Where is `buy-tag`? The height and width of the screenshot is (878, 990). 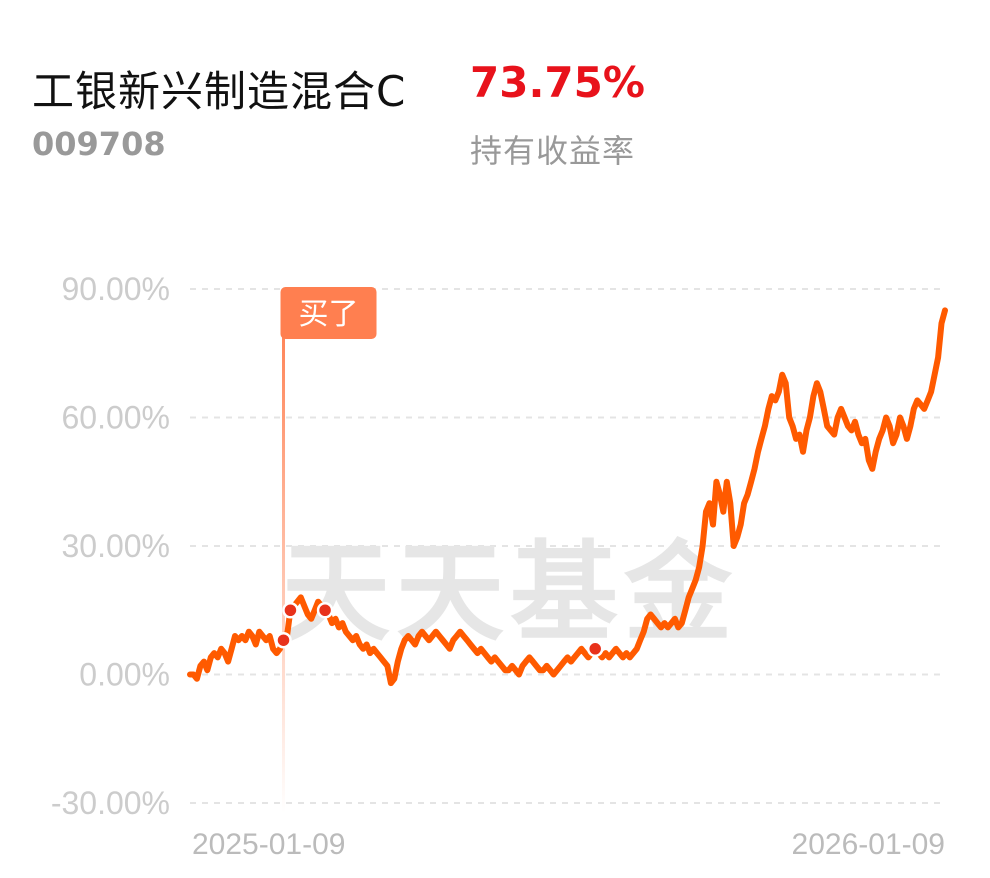 buy-tag is located at coordinates (328, 313).